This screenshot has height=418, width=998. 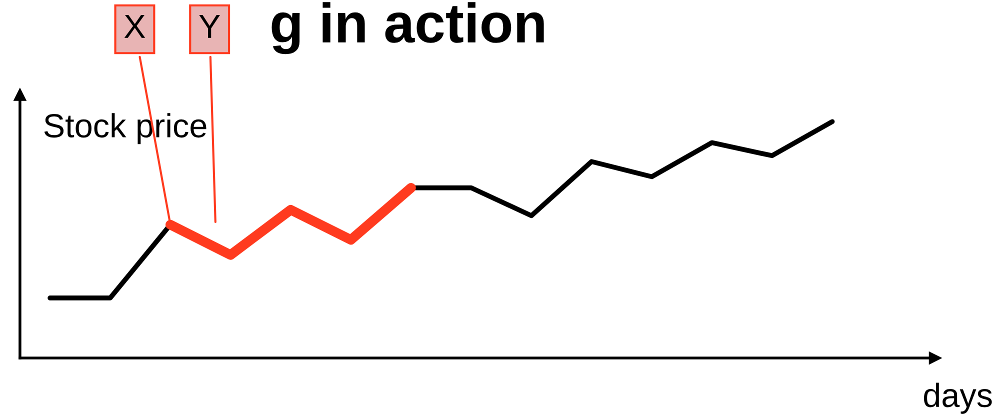 What do you see at coordinates (958, 398) in the screenshot?
I see `x-axis-title: days` at bounding box center [958, 398].